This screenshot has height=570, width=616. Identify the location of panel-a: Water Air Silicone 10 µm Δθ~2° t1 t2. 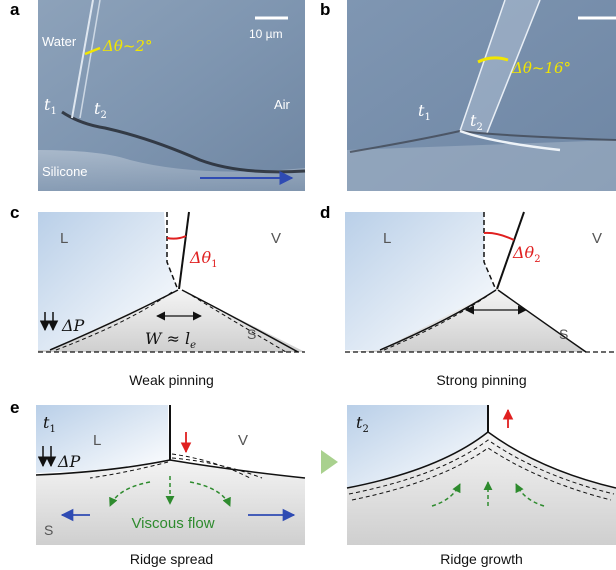
(172, 95).